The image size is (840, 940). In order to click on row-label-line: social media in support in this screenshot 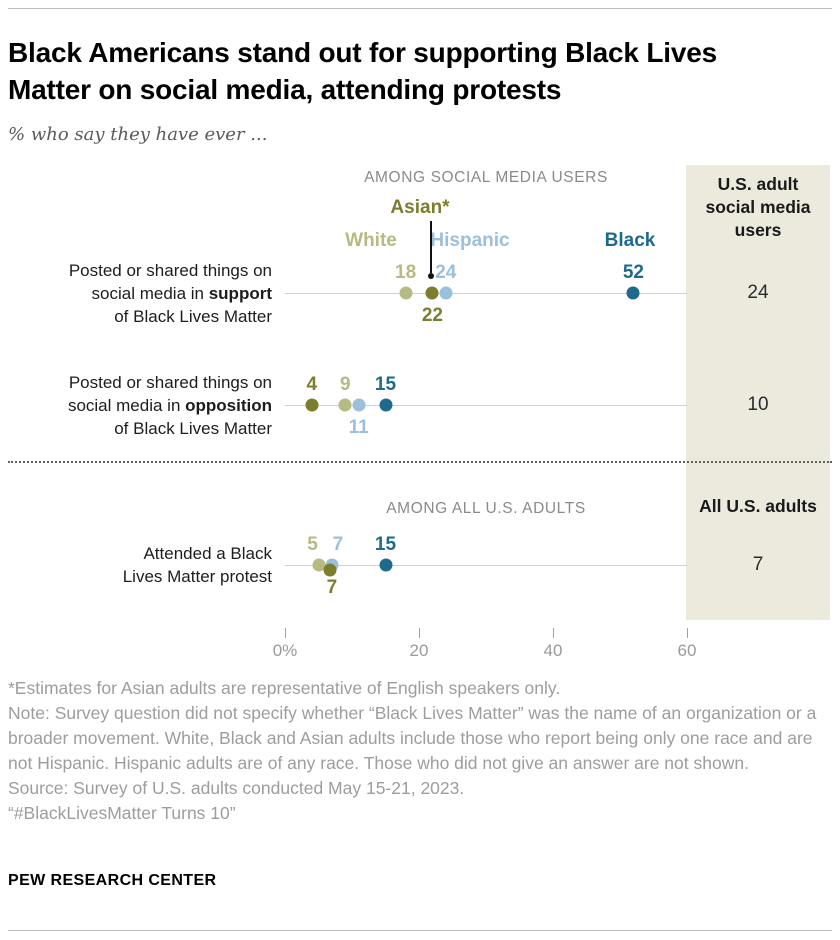, I will do `click(181, 293)`.